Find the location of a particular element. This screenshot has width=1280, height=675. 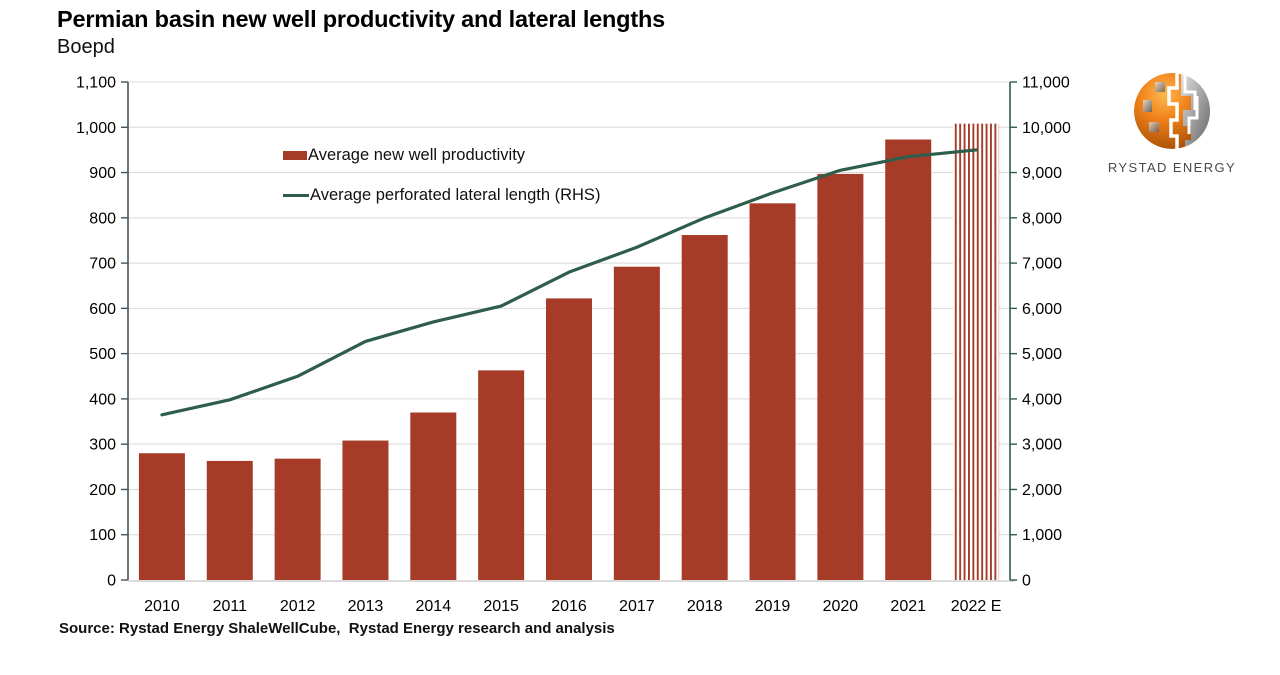

y-left-tick-label: 500 is located at coordinates (102, 354).